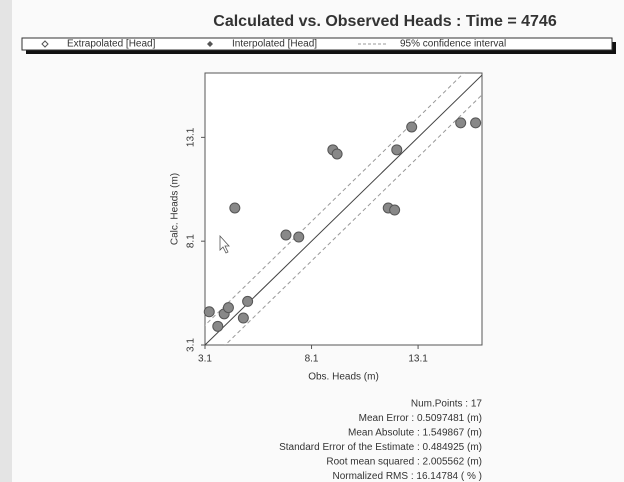 The height and width of the screenshot is (482, 624). What do you see at coordinates (274, 44) in the screenshot?
I see `legend-label: Interpolated [Head]` at bounding box center [274, 44].